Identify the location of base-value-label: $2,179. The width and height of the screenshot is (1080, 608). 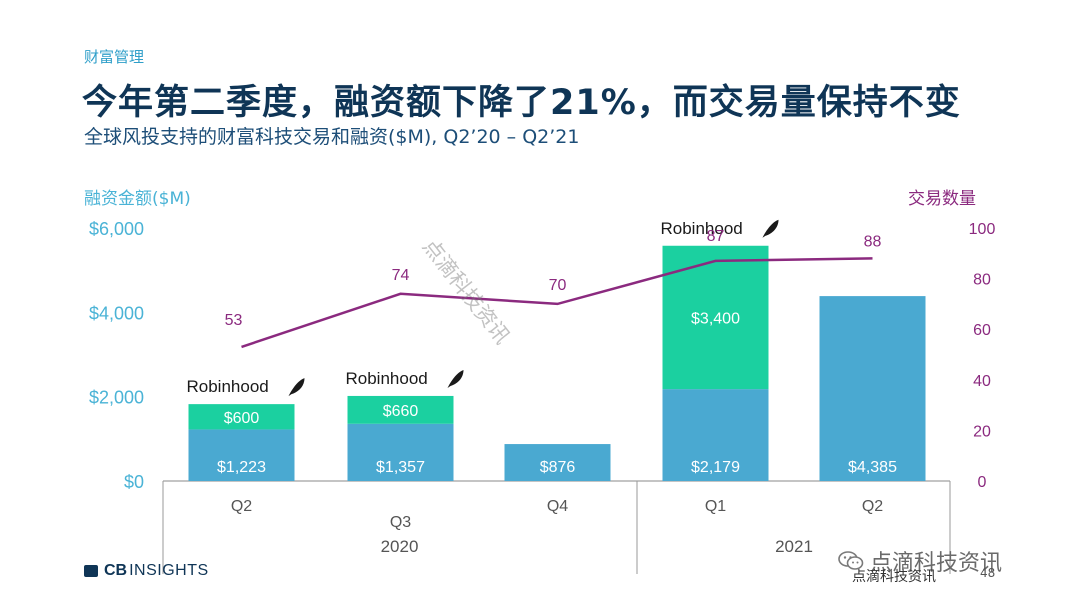
(715, 467).